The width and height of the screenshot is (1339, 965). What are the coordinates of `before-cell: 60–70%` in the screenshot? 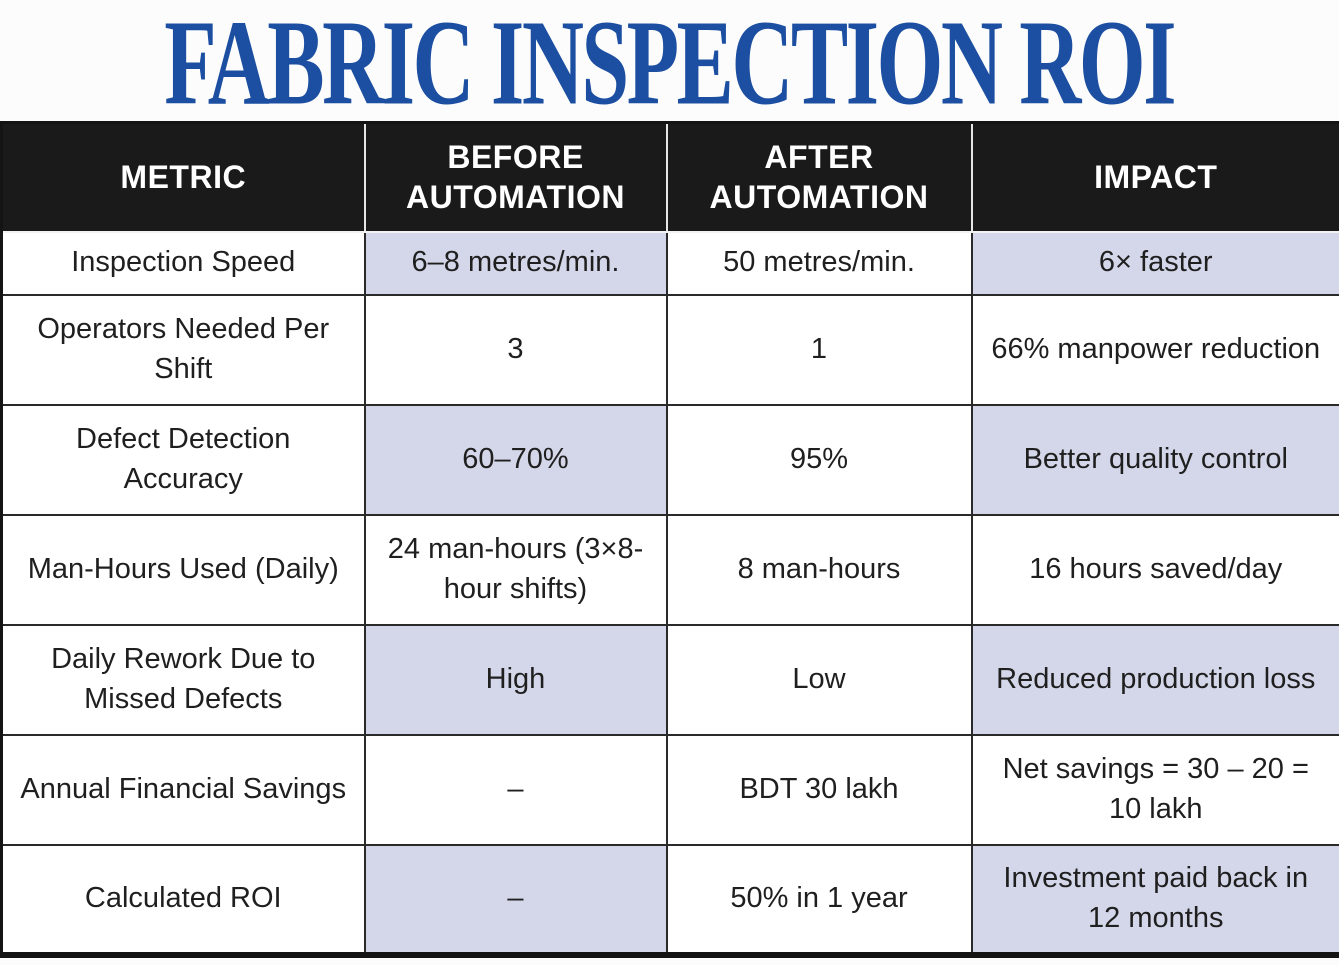 It's located at (515, 459).